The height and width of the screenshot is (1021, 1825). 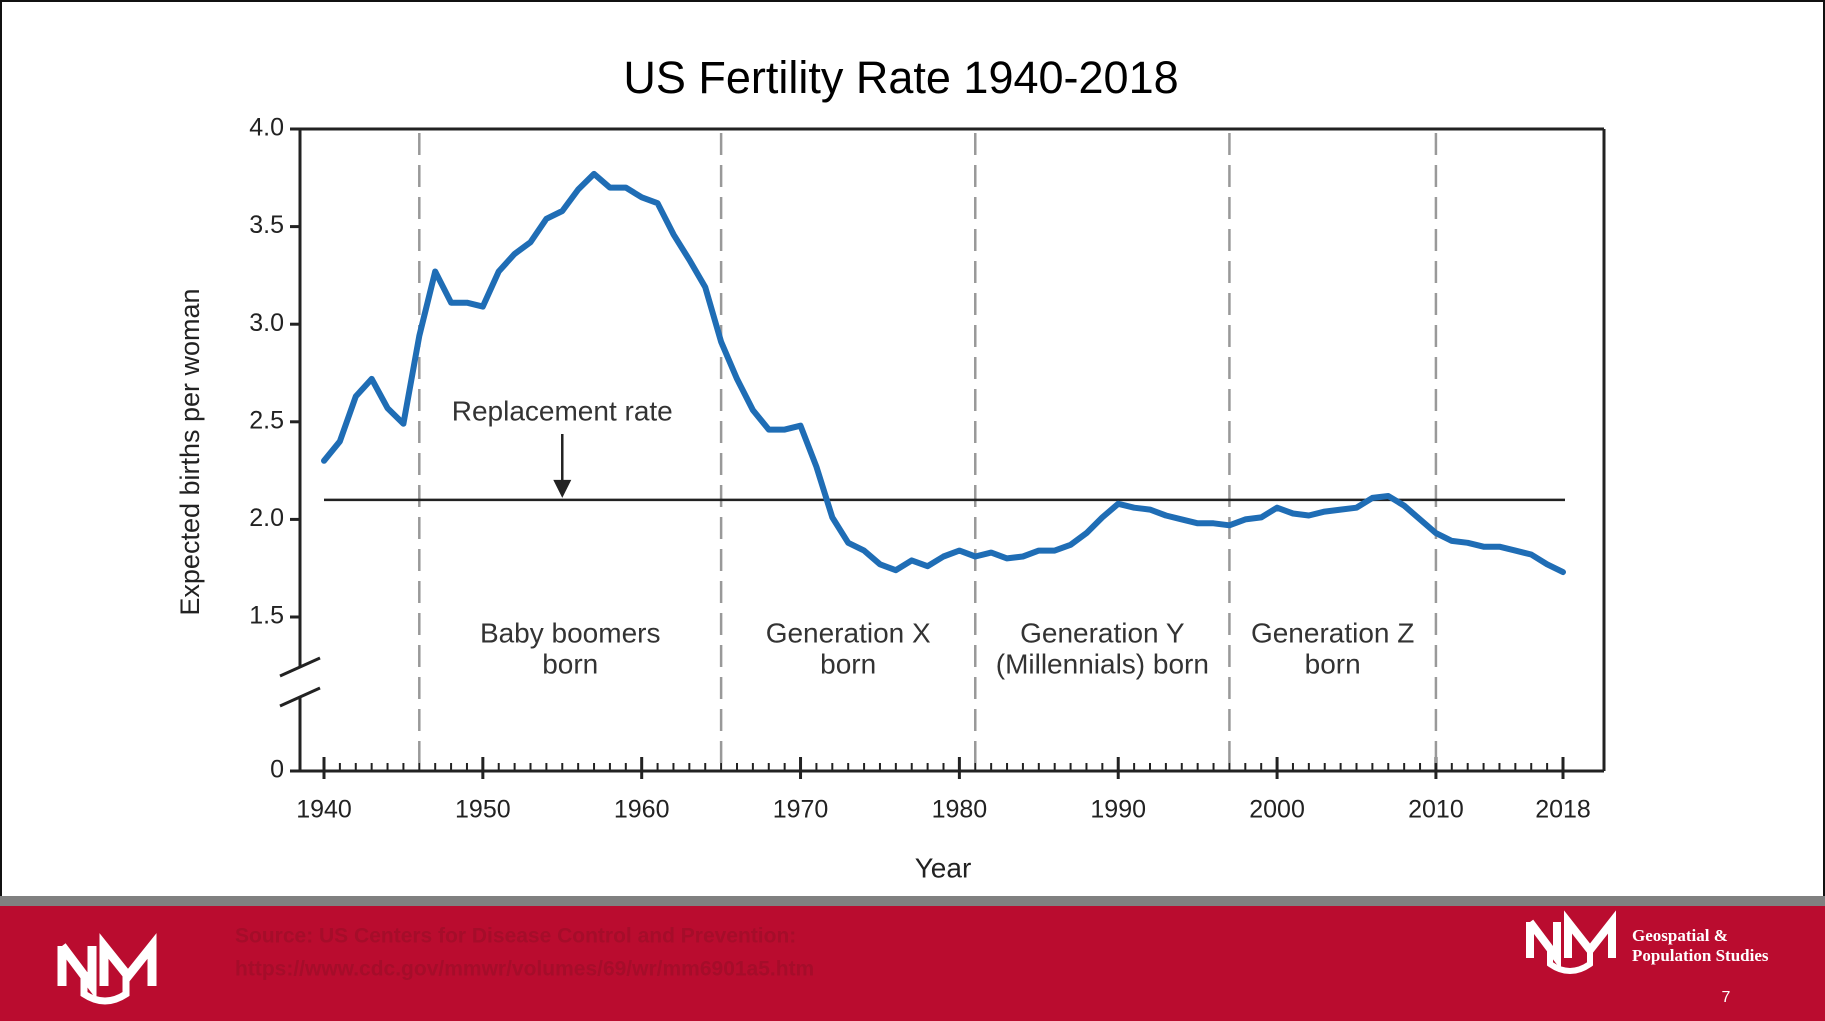 I want to click on chart-title: US Fertility Rate 1940-2018, so click(x=900, y=77).